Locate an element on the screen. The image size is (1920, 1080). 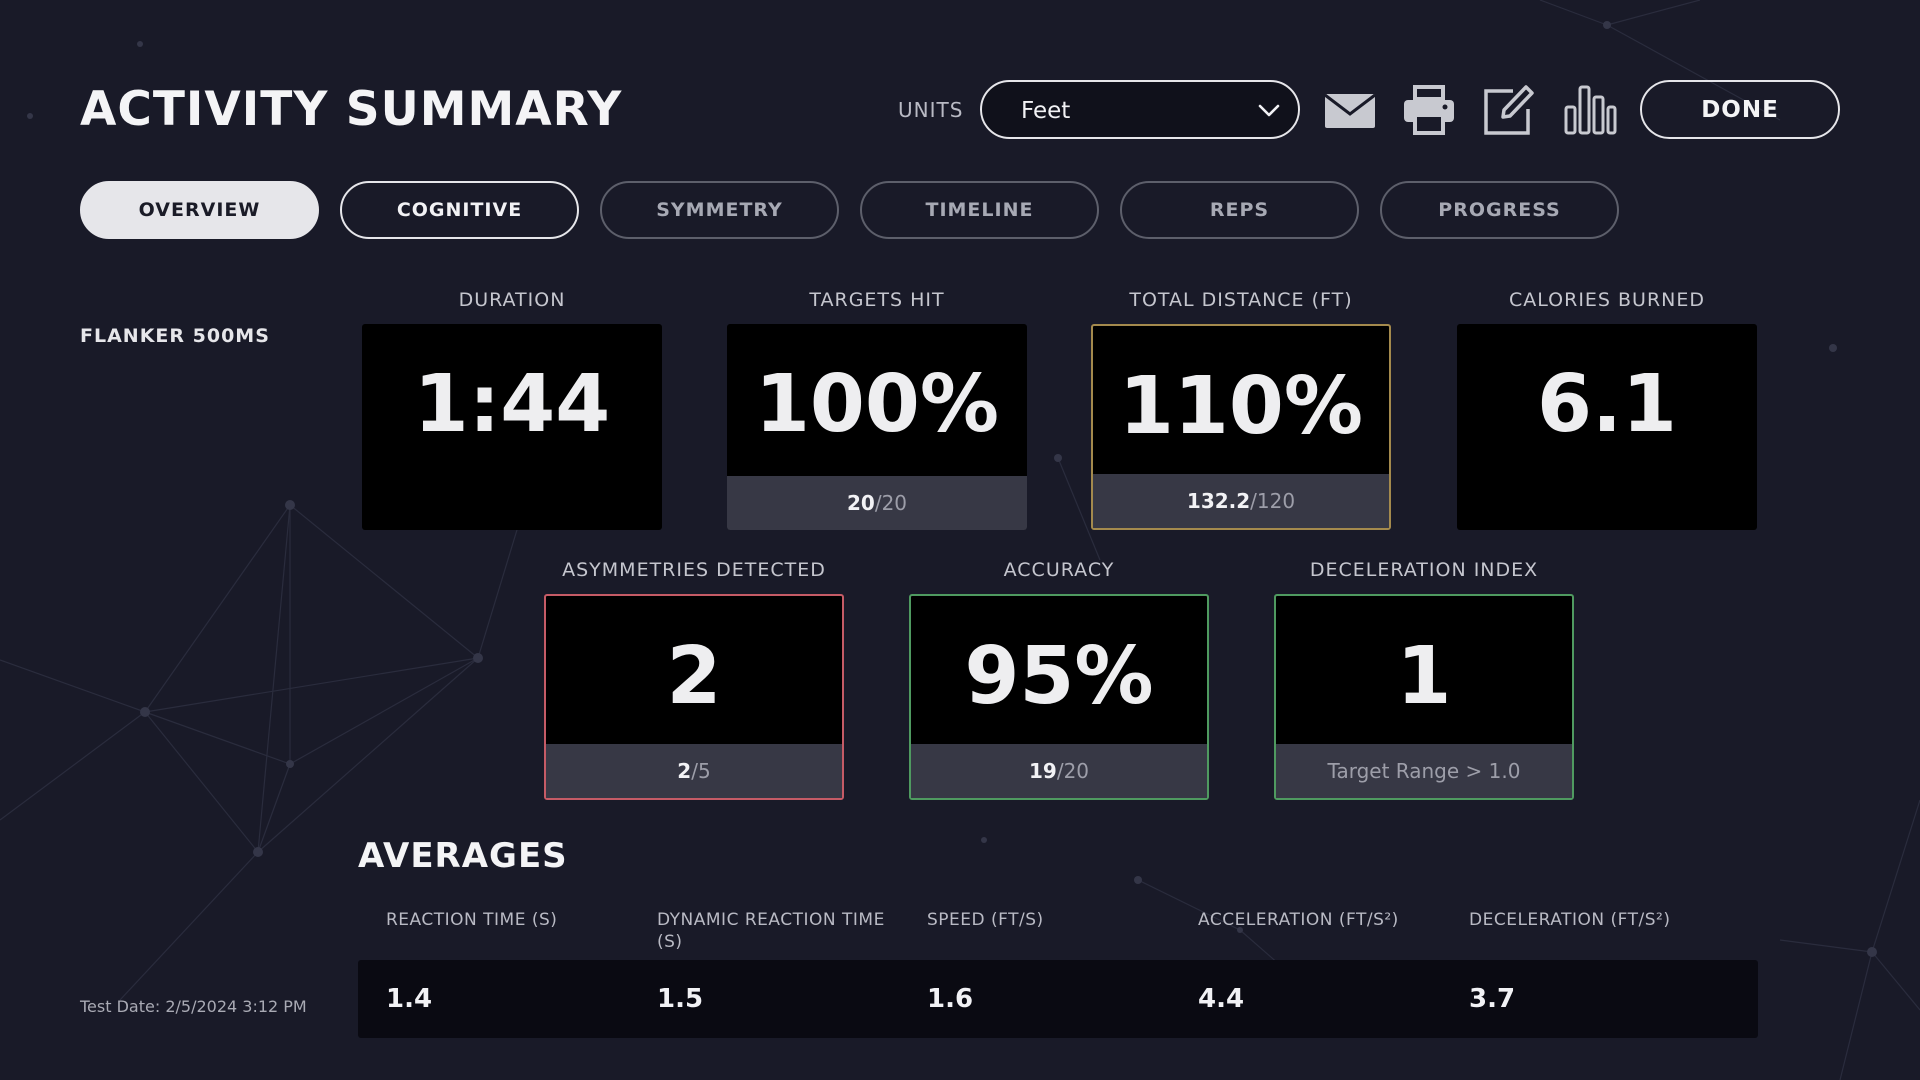
deceleration-header: DECELERATION (FT/S²) is located at coordinates (1570, 920).